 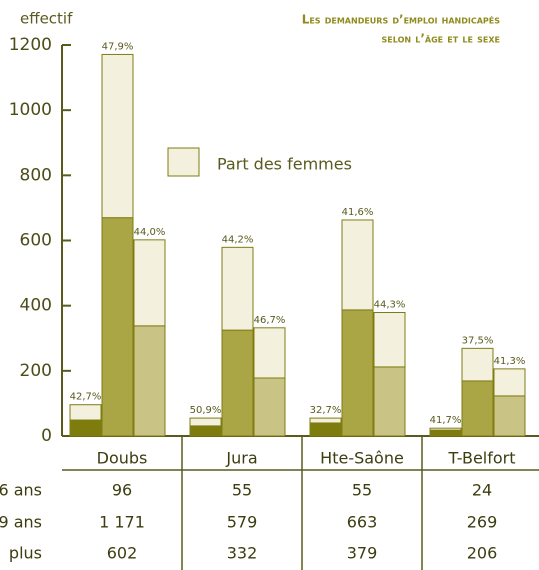 What do you see at coordinates (441, 39) in the screenshot?
I see `chart-title: selon l’âge et le sexe` at bounding box center [441, 39].